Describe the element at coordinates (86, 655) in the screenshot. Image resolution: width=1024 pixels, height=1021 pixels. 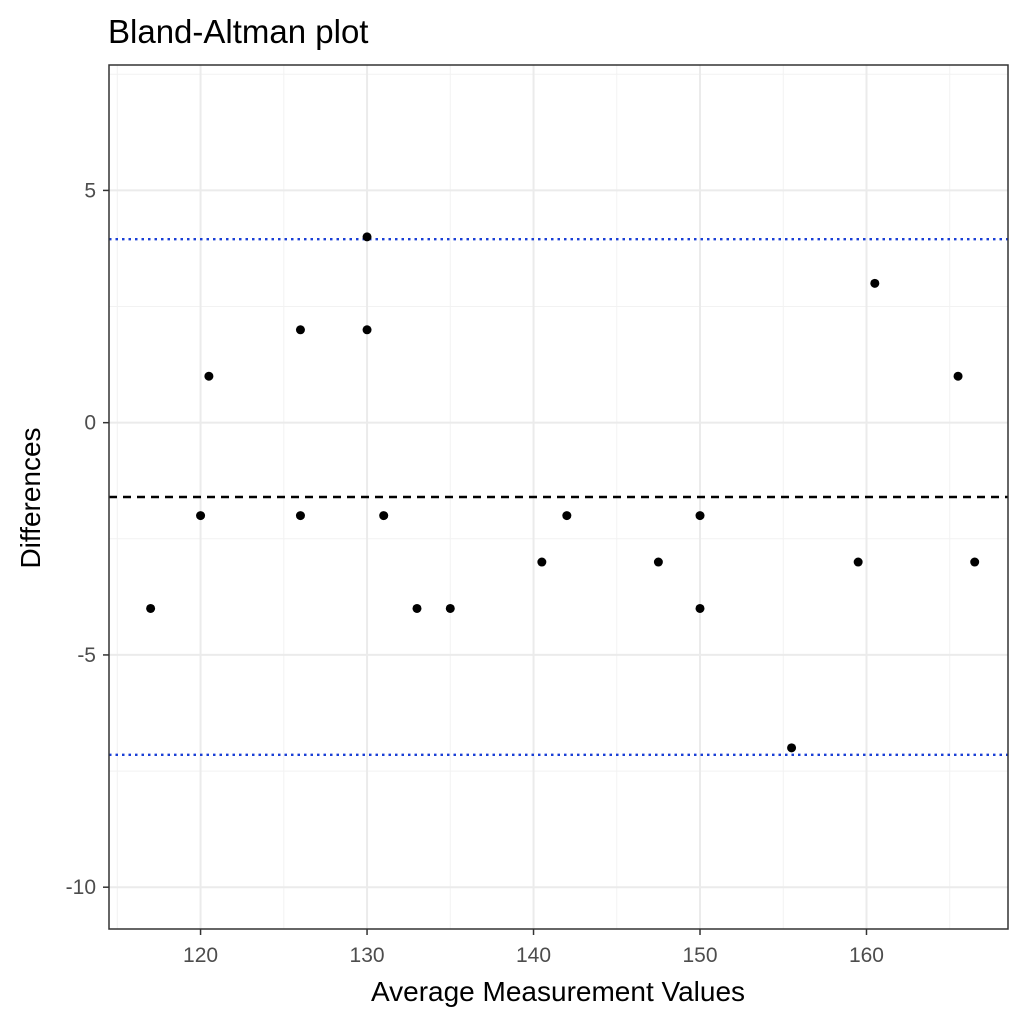
I see `y-tick-label: -5` at that location.